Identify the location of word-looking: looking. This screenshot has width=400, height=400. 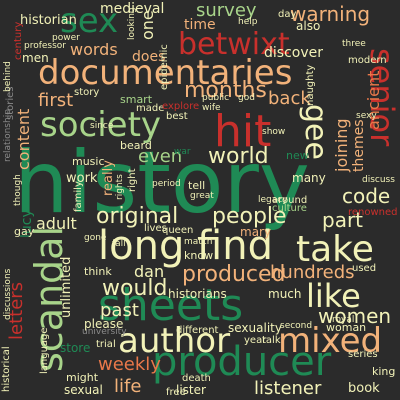
(132, 23).